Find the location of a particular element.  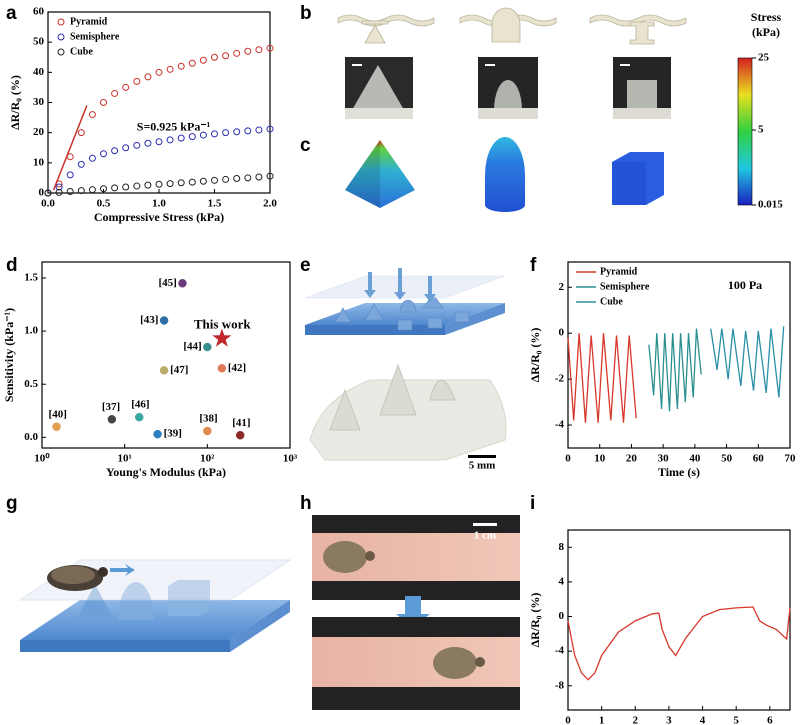

x-tick-label: 1.0 is located at coordinates (159, 204).